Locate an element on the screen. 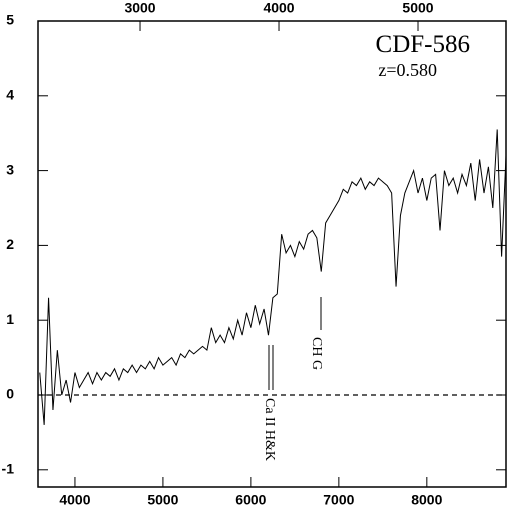 The height and width of the screenshot is (512, 512). y-tick-label: -1 is located at coordinates (8, 468).